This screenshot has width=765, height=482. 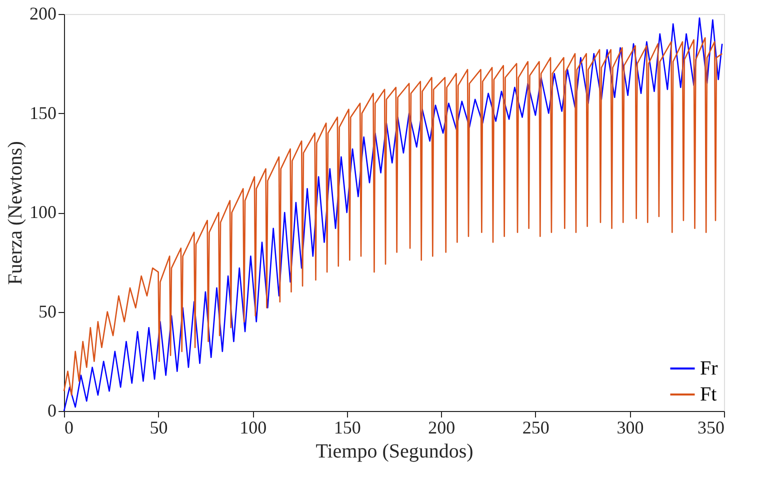 I want to click on y-tick-label: 0, so click(x=52, y=410).